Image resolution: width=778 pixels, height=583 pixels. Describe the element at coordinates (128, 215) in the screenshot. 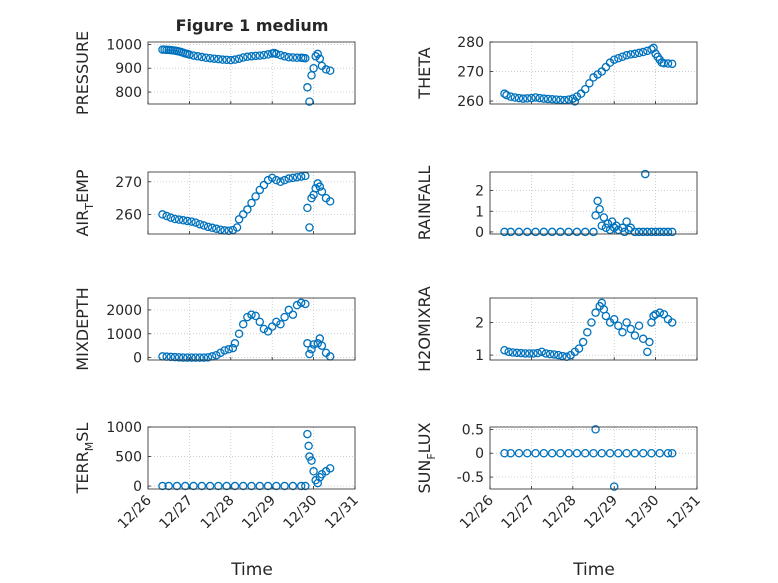

I see `y-tick-label: 260` at that location.